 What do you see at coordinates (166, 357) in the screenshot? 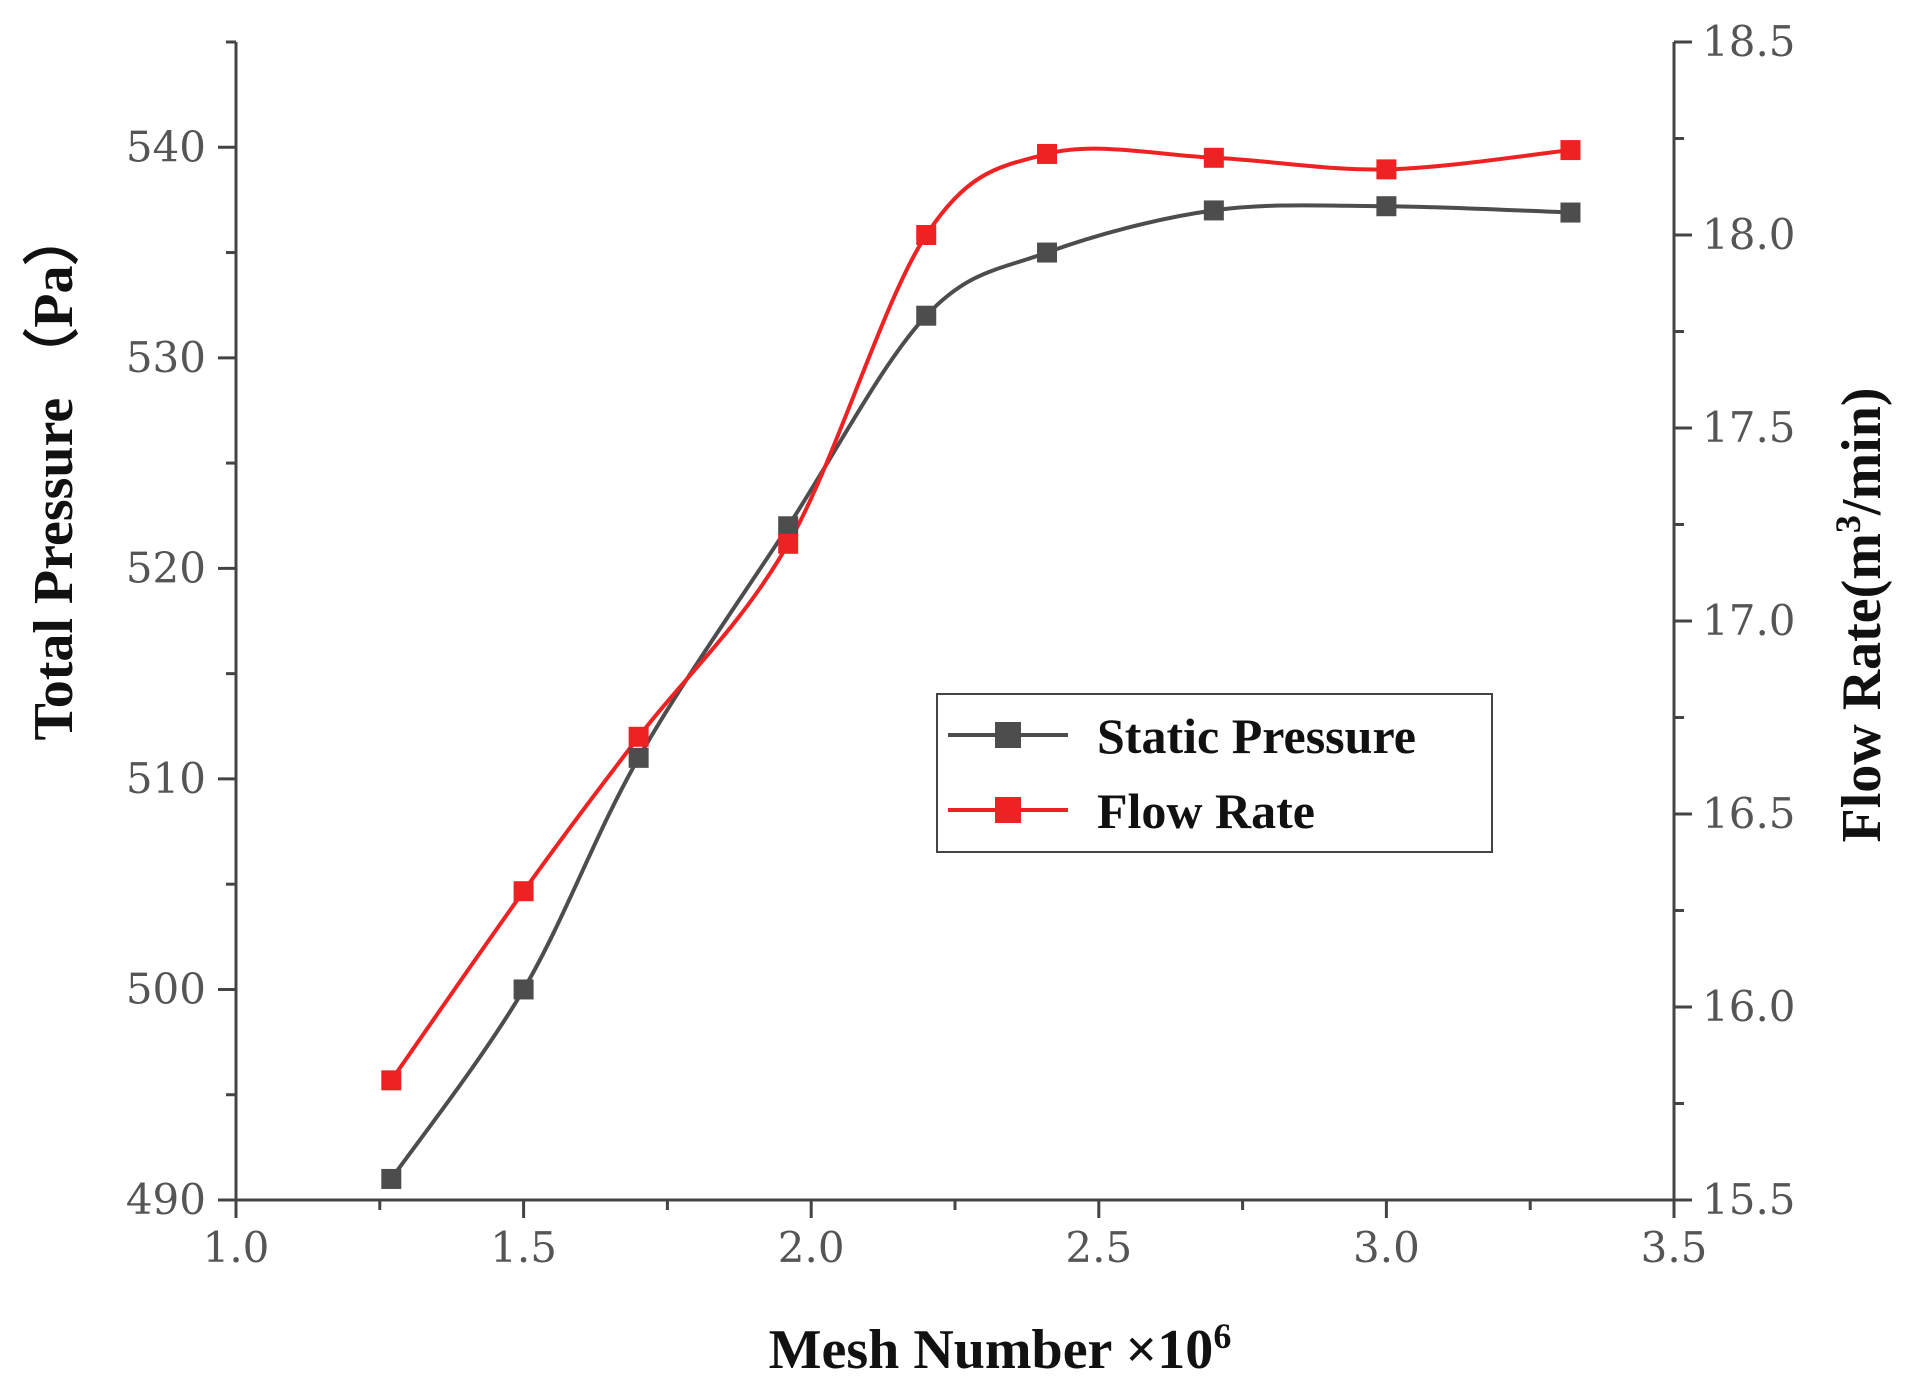
I see `y-left-tick-label-4: 530` at bounding box center [166, 357].